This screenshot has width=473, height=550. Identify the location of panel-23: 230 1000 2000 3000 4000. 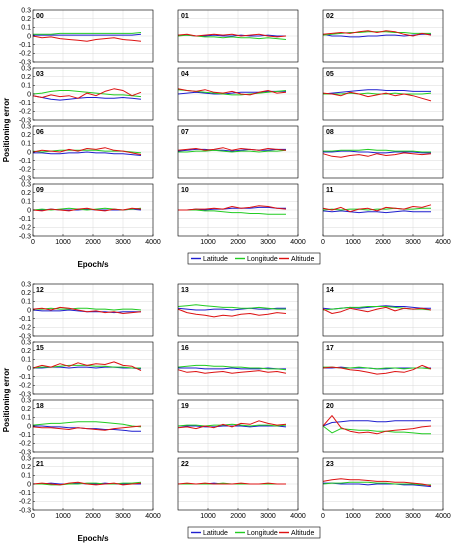
(386, 489).